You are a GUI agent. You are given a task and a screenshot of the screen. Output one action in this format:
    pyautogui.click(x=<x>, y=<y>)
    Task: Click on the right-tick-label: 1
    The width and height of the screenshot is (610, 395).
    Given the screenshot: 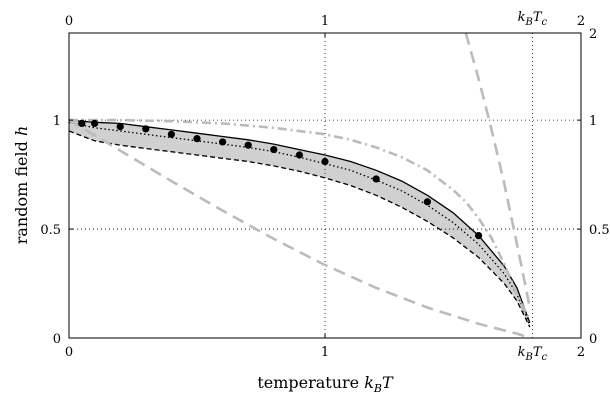 What is the action you would take?
    pyautogui.click(x=593, y=121)
    